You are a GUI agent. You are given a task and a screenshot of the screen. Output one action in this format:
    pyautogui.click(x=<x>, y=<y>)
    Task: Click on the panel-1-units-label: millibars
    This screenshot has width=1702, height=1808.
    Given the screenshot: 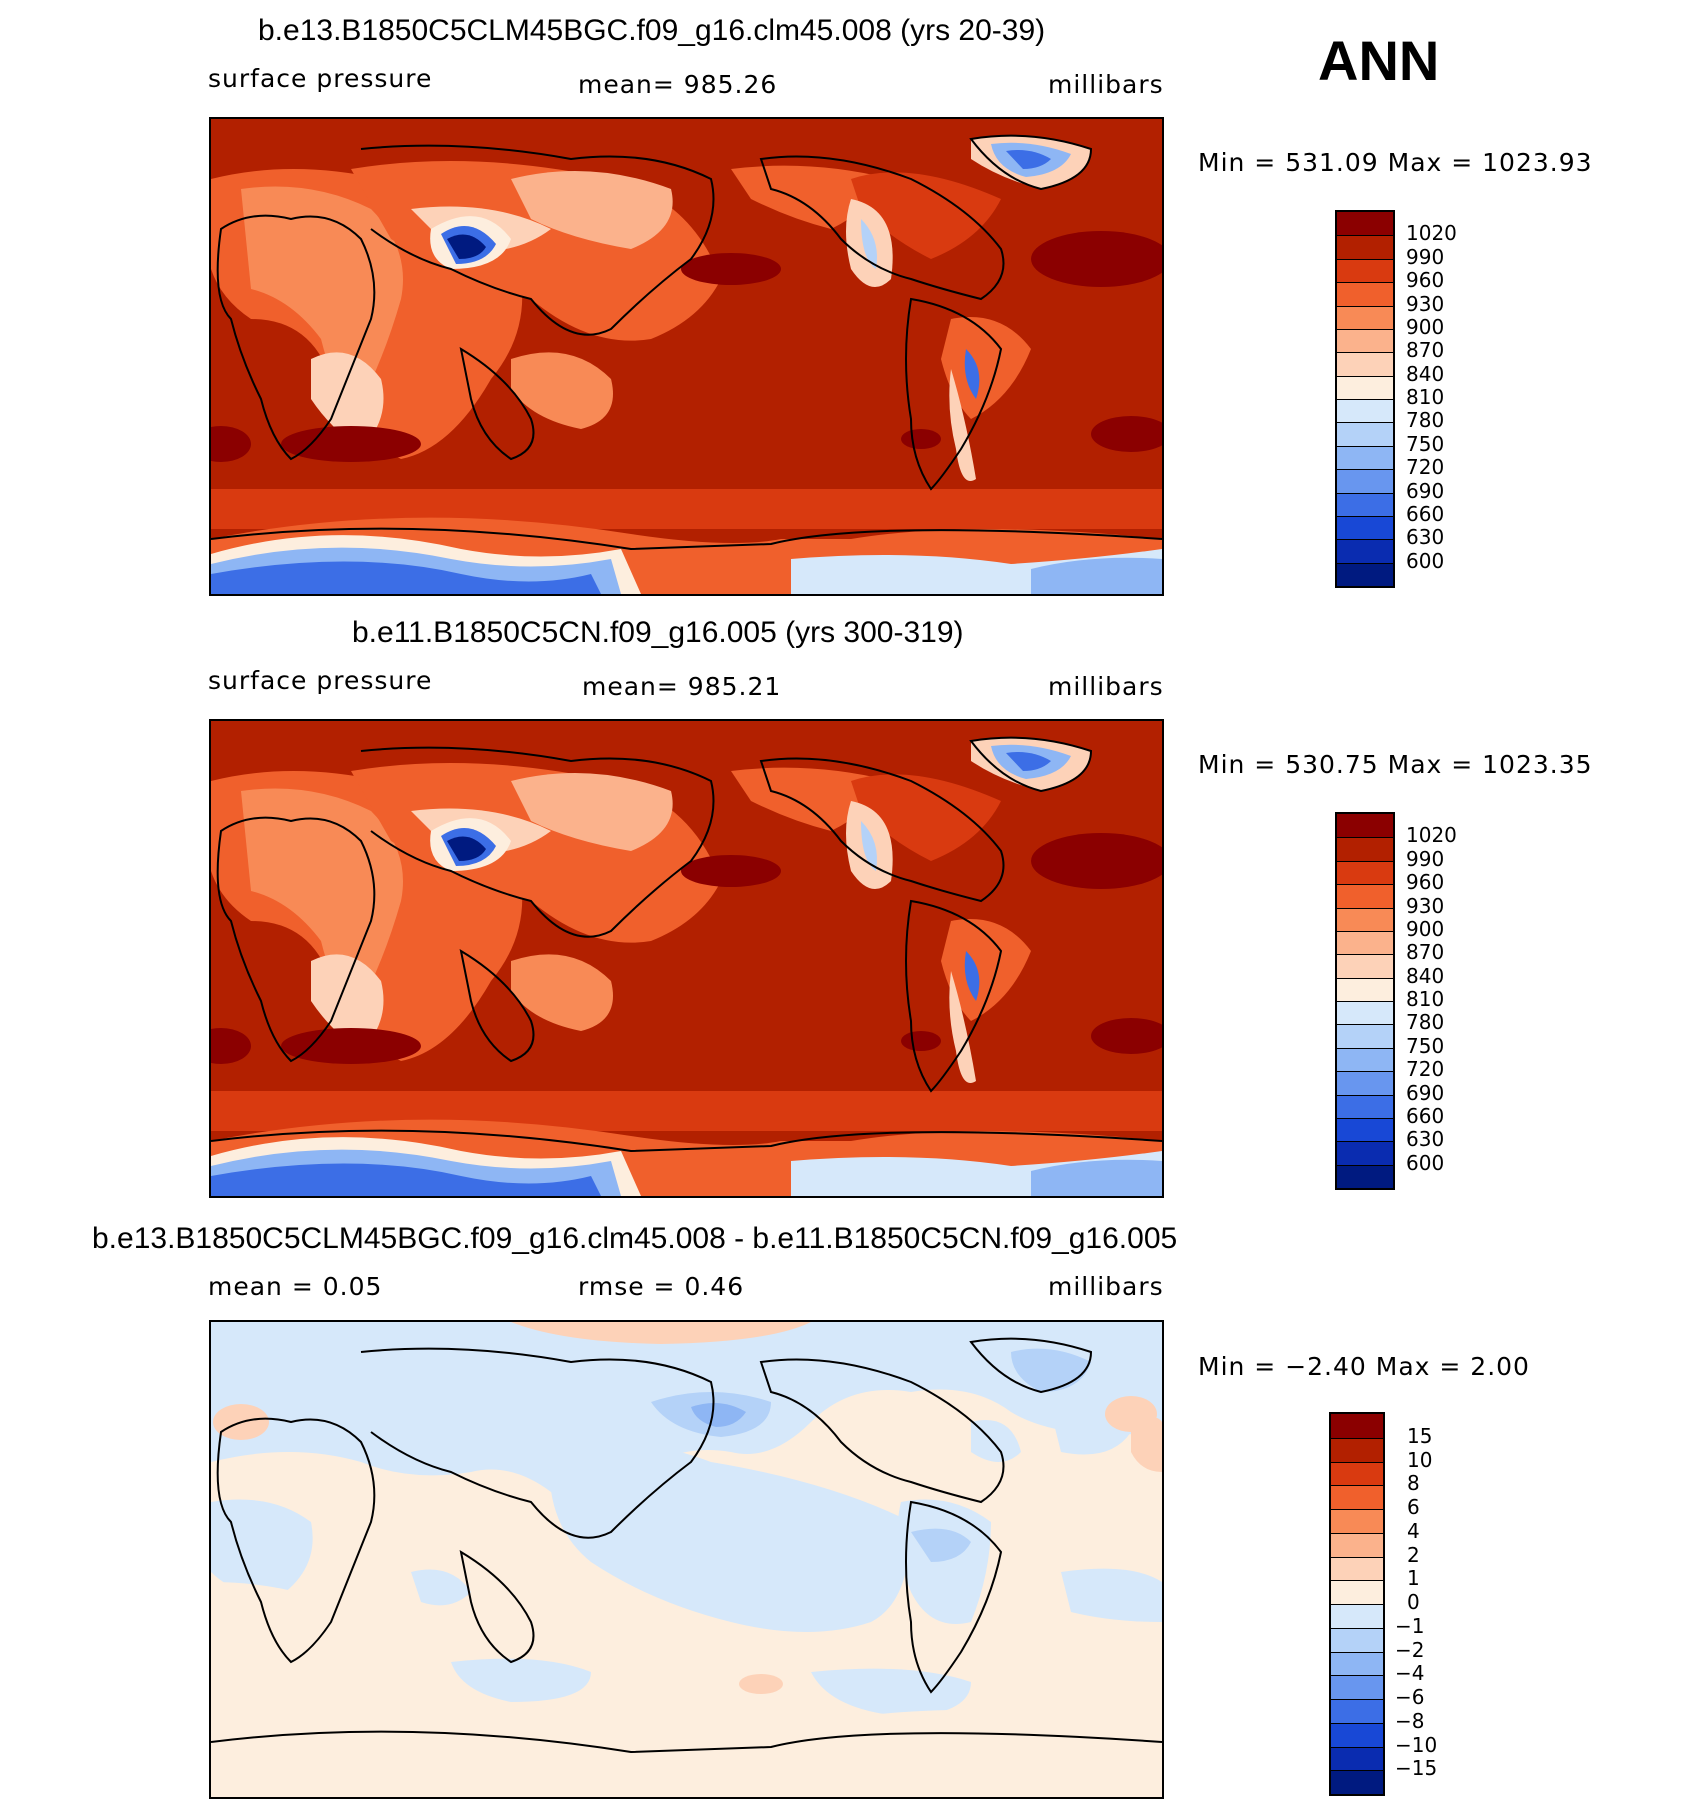 What is the action you would take?
    pyautogui.click(x=1106, y=84)
    